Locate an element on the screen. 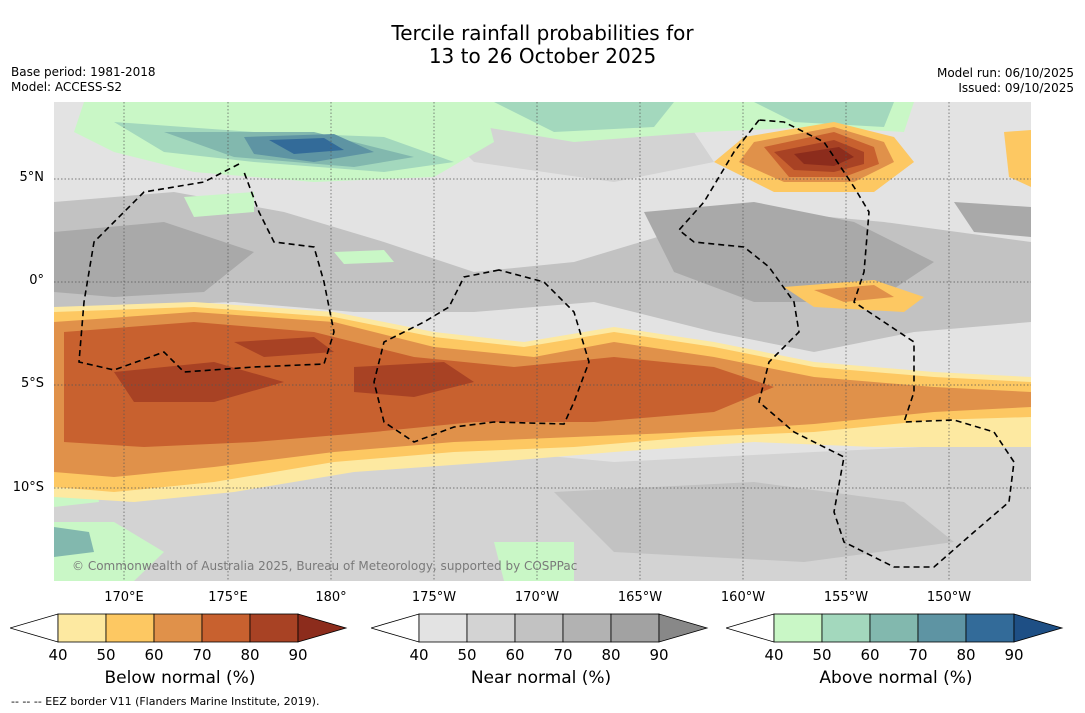 This screenshot has height=713, width=1085. colorbar-near-label: Near normal (%) is located at coordinates (541, 678).